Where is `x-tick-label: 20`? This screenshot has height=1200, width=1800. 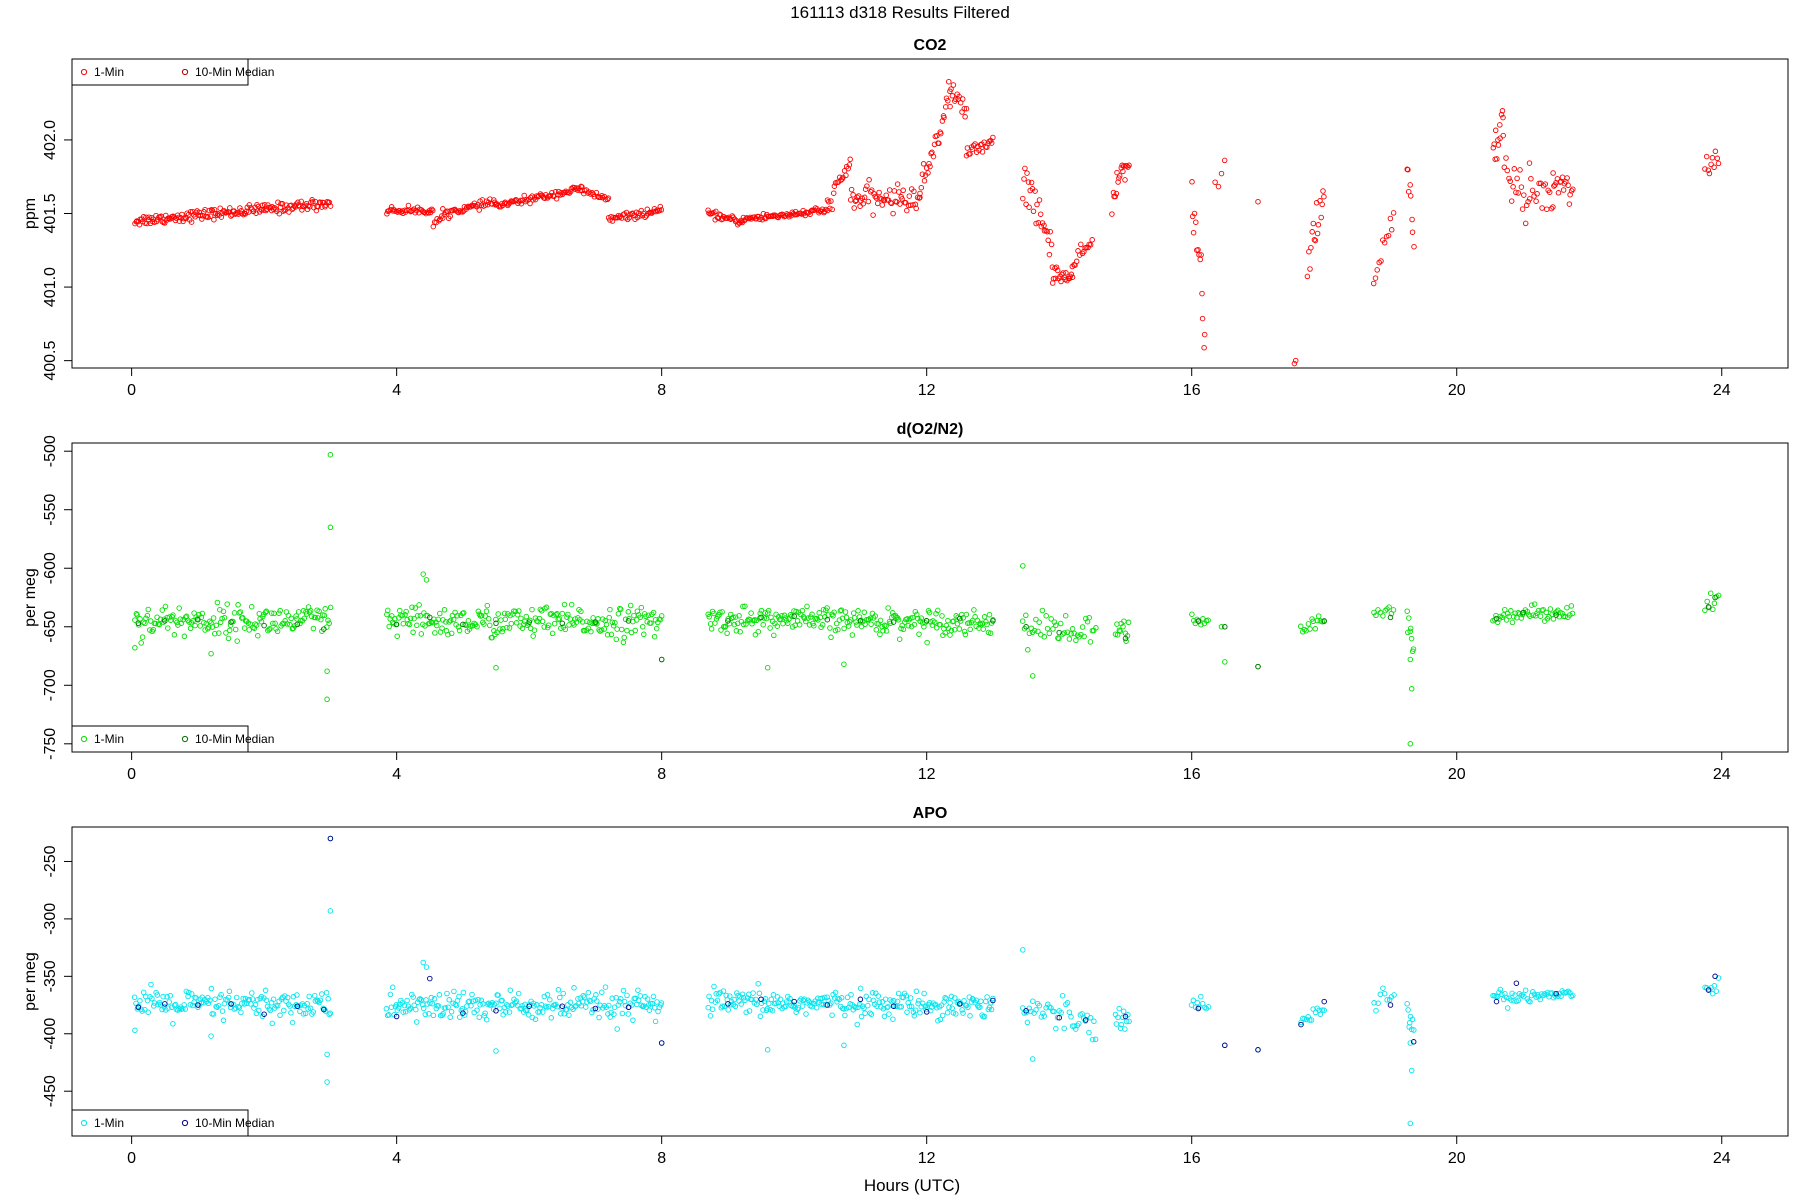 x-tick-label: 20 is located at coordinates (1457, 390).